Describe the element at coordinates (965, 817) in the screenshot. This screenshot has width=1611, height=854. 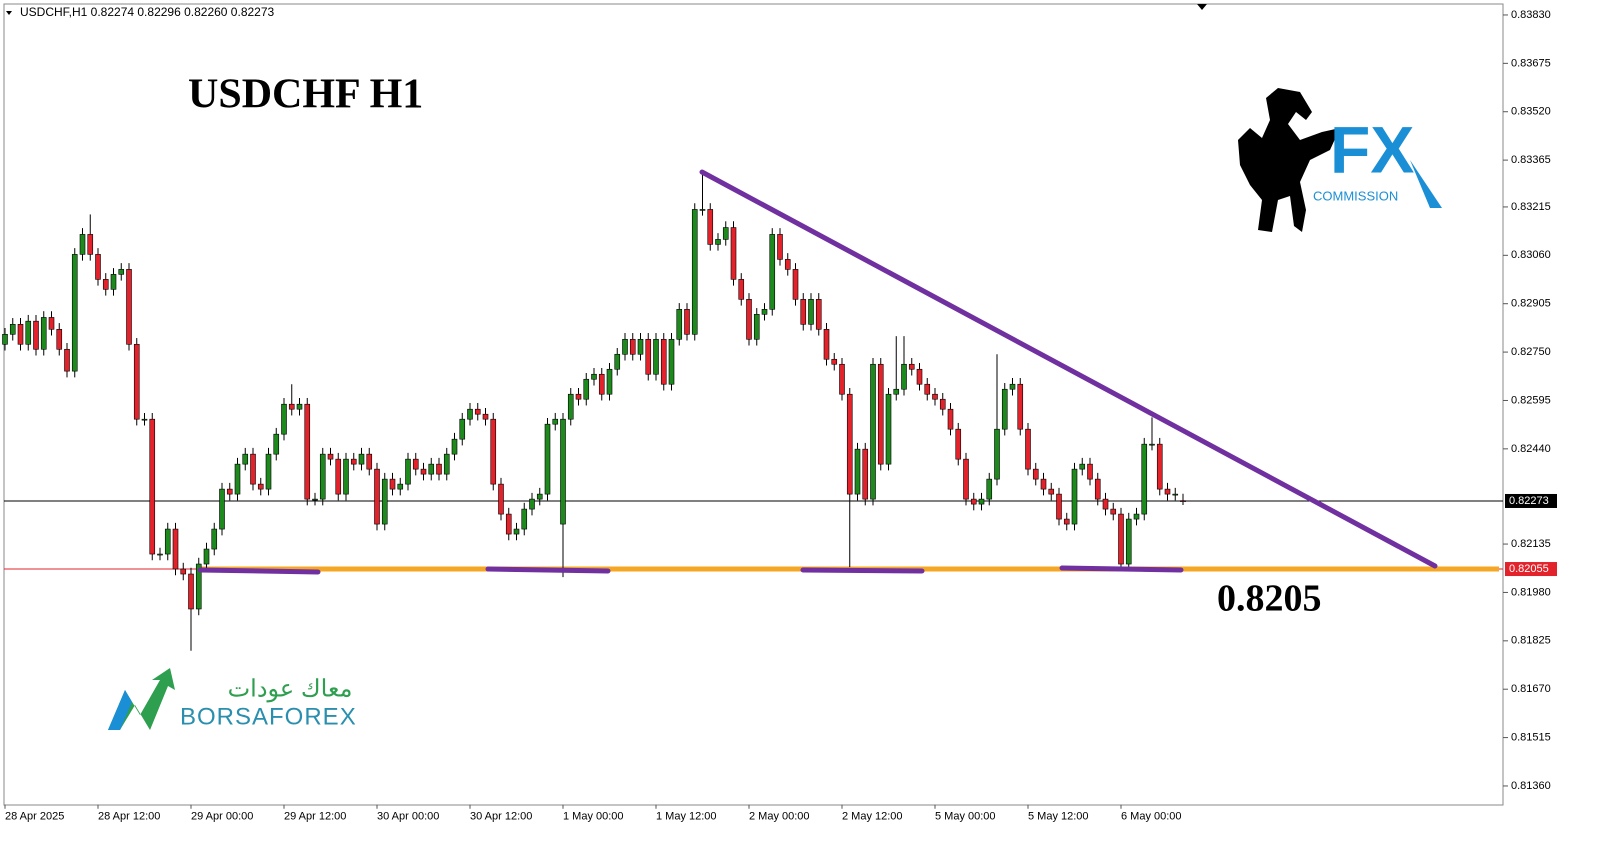
I see `x-tick-label: 5 May 00:00` at that location.